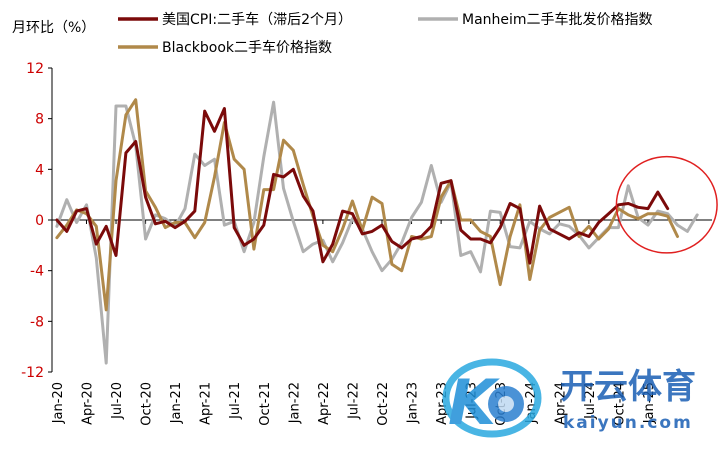 The height and width of the screenshot is (463, 725). What do you see at coordinates (39, 120) in the screenshot?
I see `y-tick-label: 8` at bounding box center [39, 120].